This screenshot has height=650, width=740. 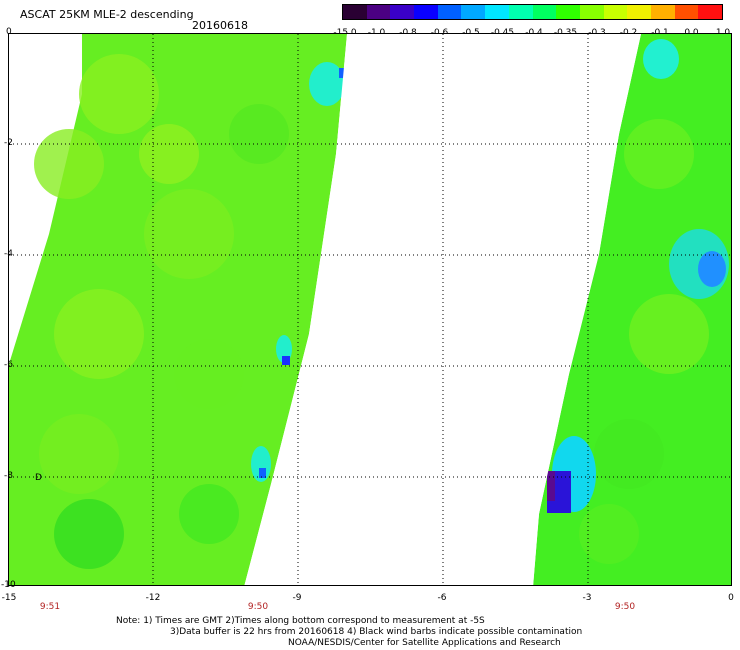 What do you see at coordinates (153, 598) in the screenshot?
I see `x-tick-label: -12` at bounding box center [153, 598].